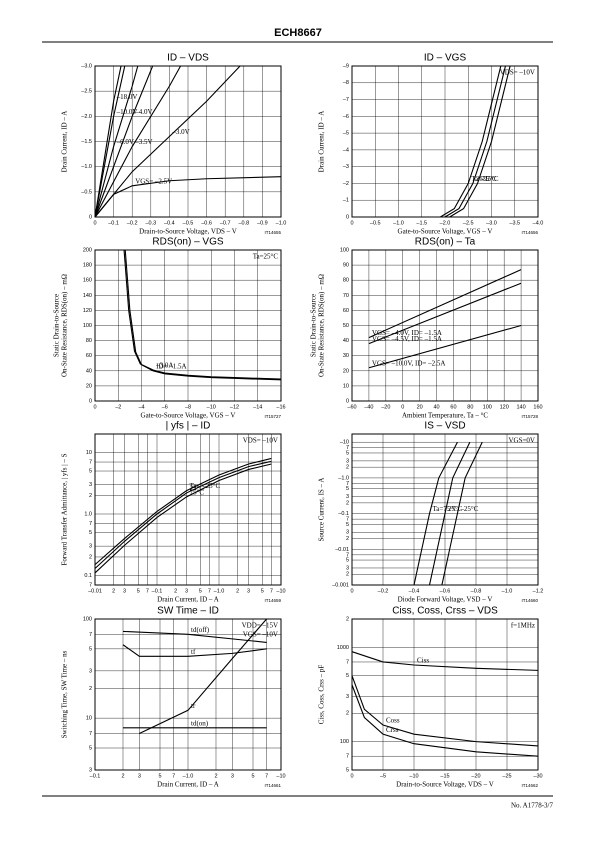  Describe the element at coordinates (188, 785) in the screenshot. I see `x-axis-label: Drain Current, ID – A` at that location.